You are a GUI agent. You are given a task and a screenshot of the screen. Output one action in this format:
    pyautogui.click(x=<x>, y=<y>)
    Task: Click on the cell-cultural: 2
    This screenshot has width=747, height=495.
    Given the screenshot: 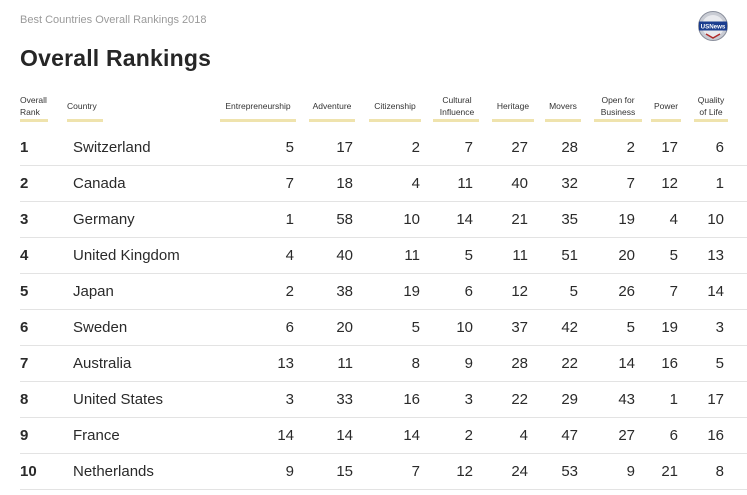 What is the action you would take?
    pyautogui.click(x=468, y=435)
    